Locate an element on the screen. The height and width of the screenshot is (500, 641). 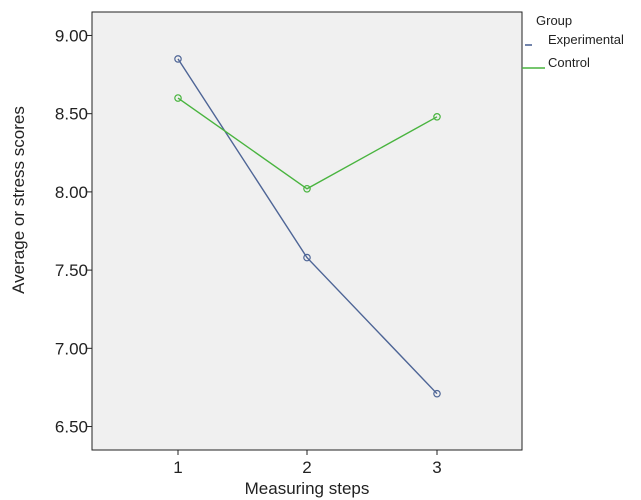
legend: Group Experimental Control is located at coordinates (573, 41).